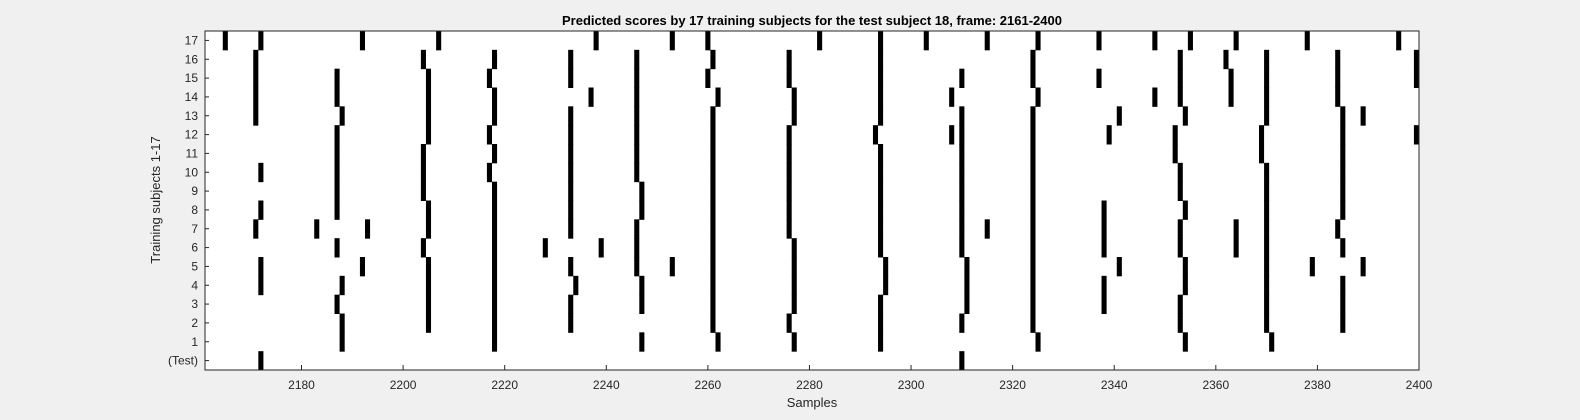 The width and height of the screenshot is (1580, 420). What do you see at coordinates (194, 304) in the screenshot?
I see `y-tick-label: 3` at bounding box center [194, 304].